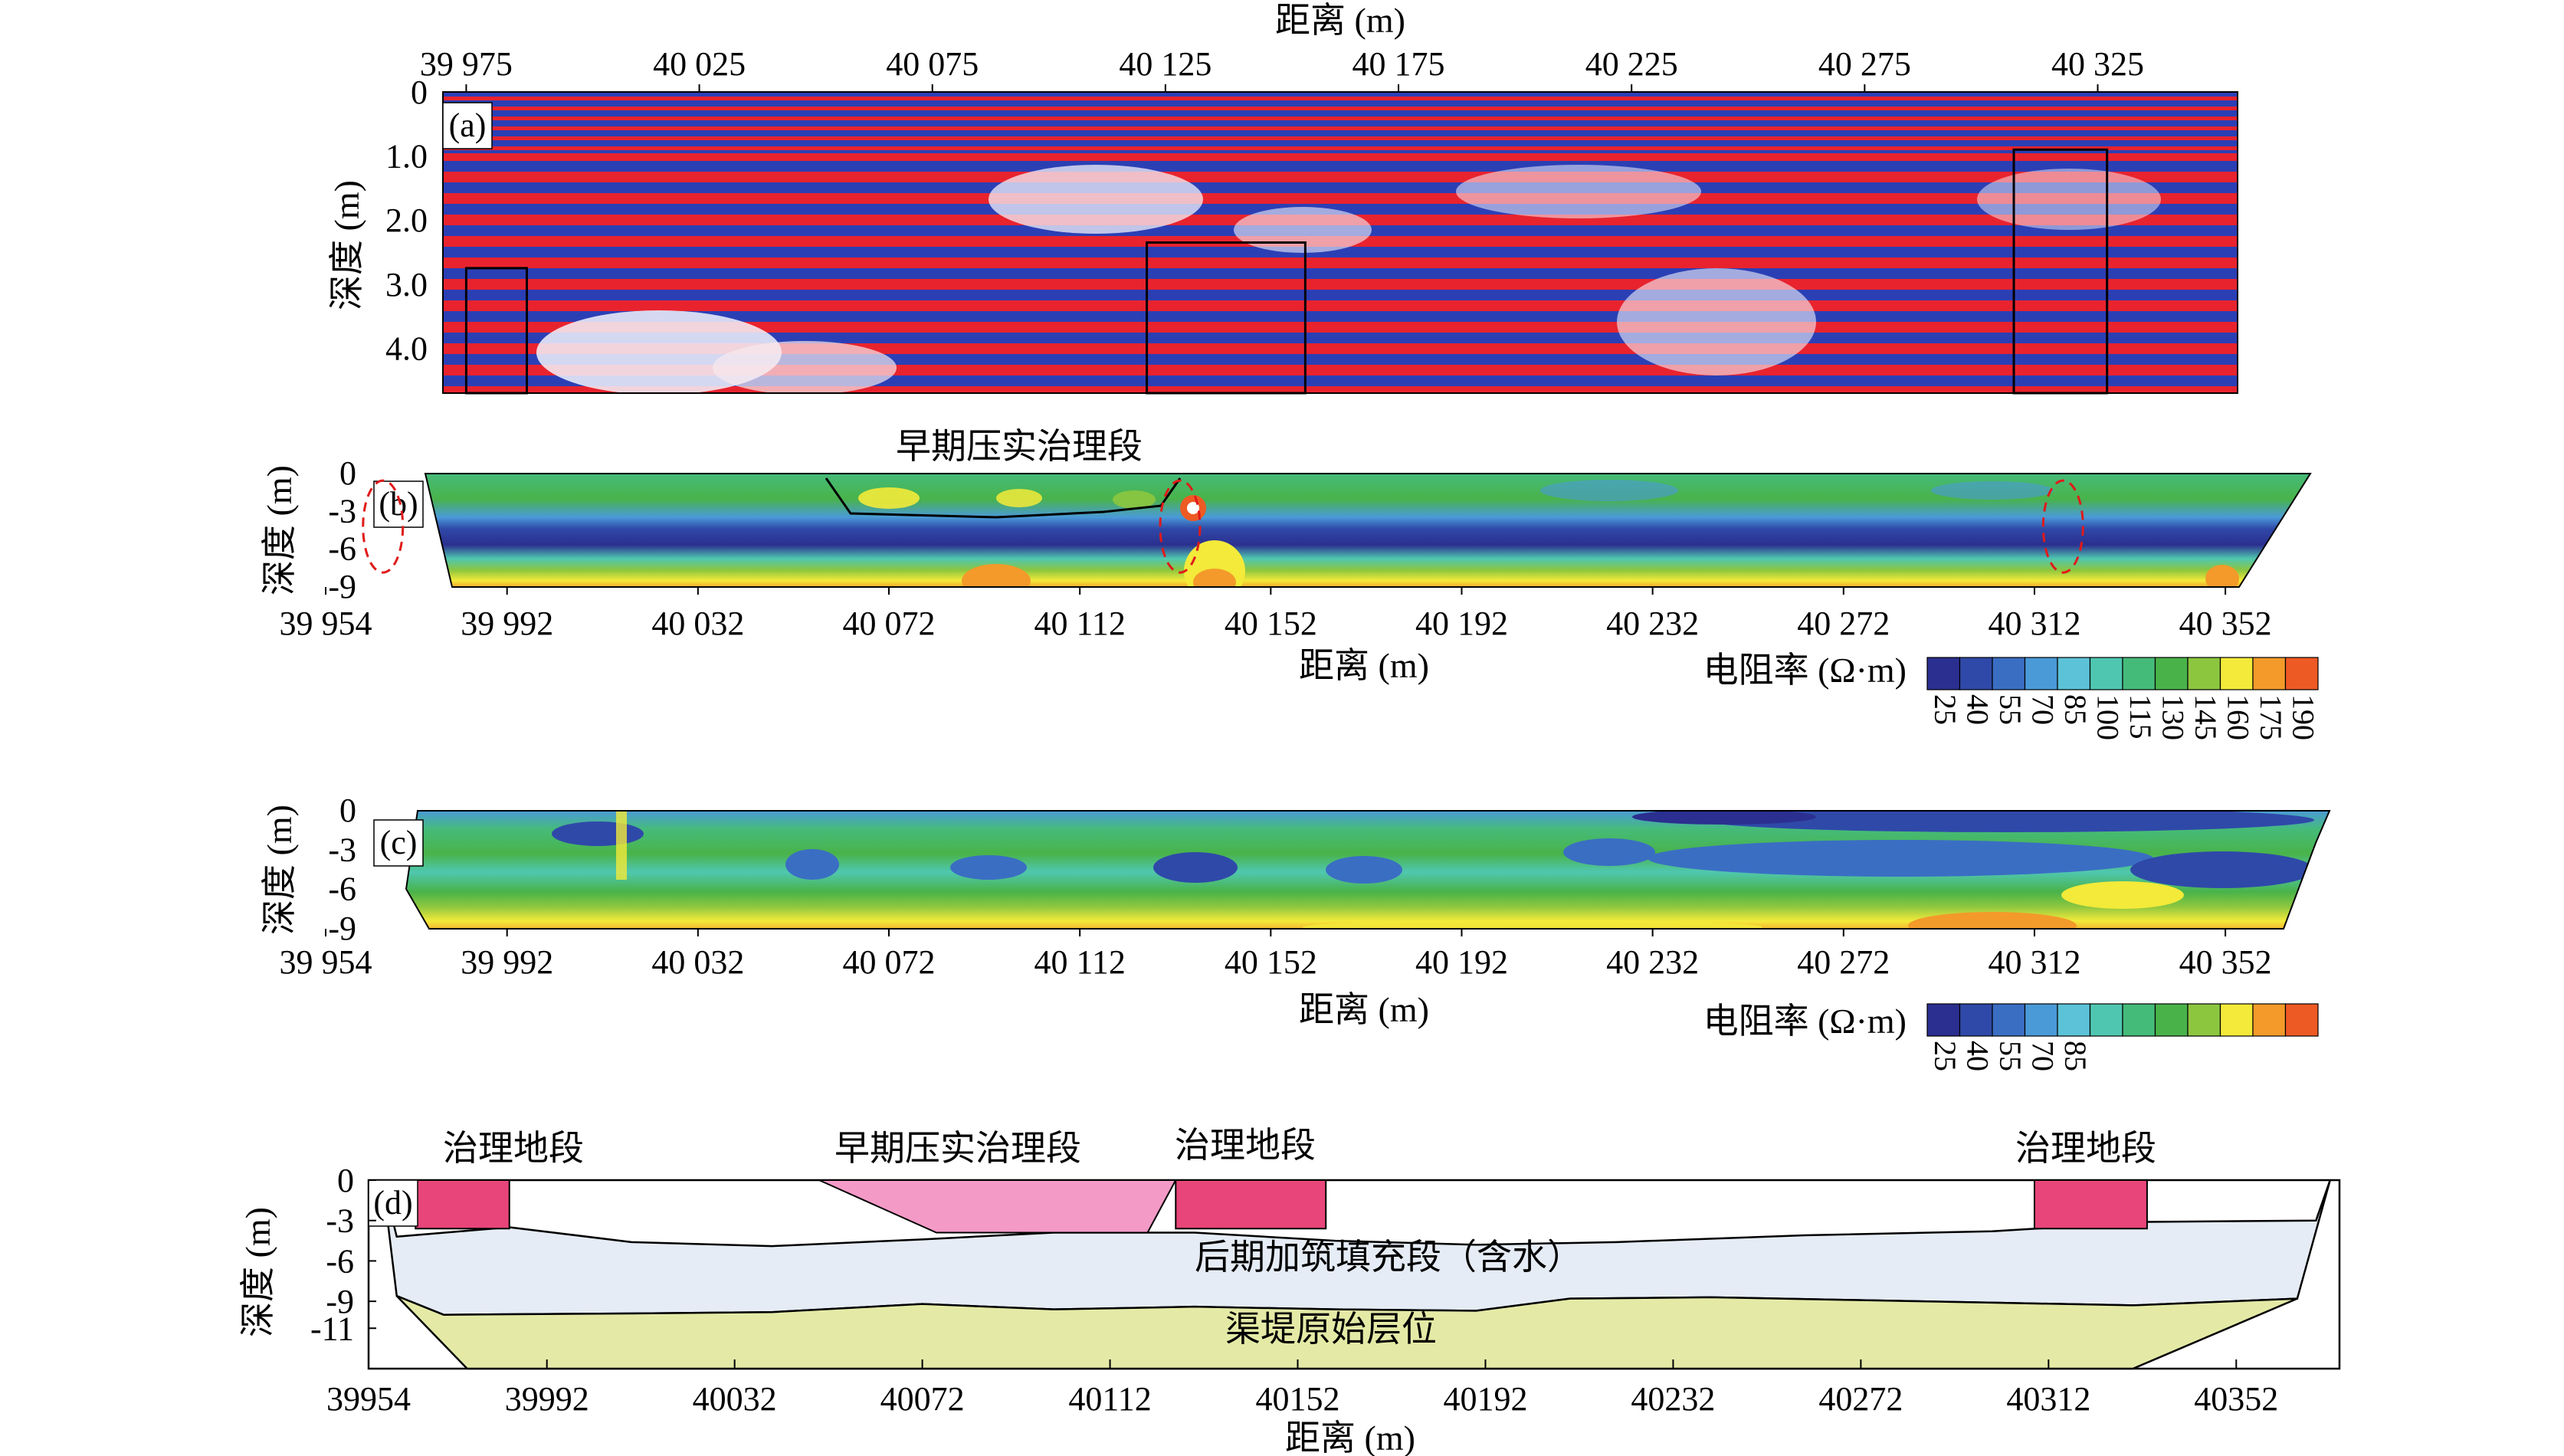  What do you see at coordinates (1003, 498) in the screenshot?
I see `panel-b-early-zone-outline` at bounding box center [1003, 498].